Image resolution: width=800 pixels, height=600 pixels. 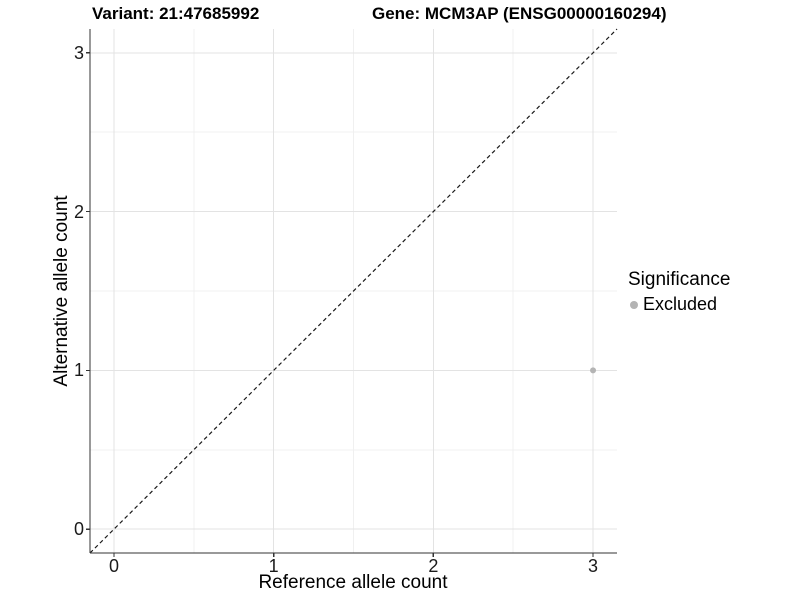 I want to click on gene-title: Gene: MCM3AP (ENSG00000160294), so click(x=519, y=13).